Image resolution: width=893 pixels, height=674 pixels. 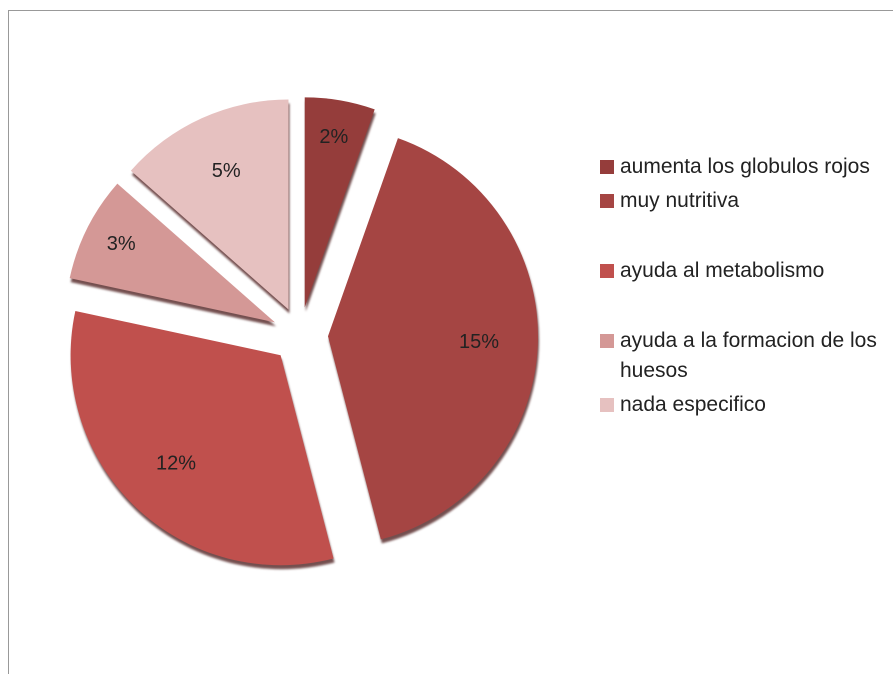 I want to click on legend-label: nada especifico, so click(x=693, y=404).